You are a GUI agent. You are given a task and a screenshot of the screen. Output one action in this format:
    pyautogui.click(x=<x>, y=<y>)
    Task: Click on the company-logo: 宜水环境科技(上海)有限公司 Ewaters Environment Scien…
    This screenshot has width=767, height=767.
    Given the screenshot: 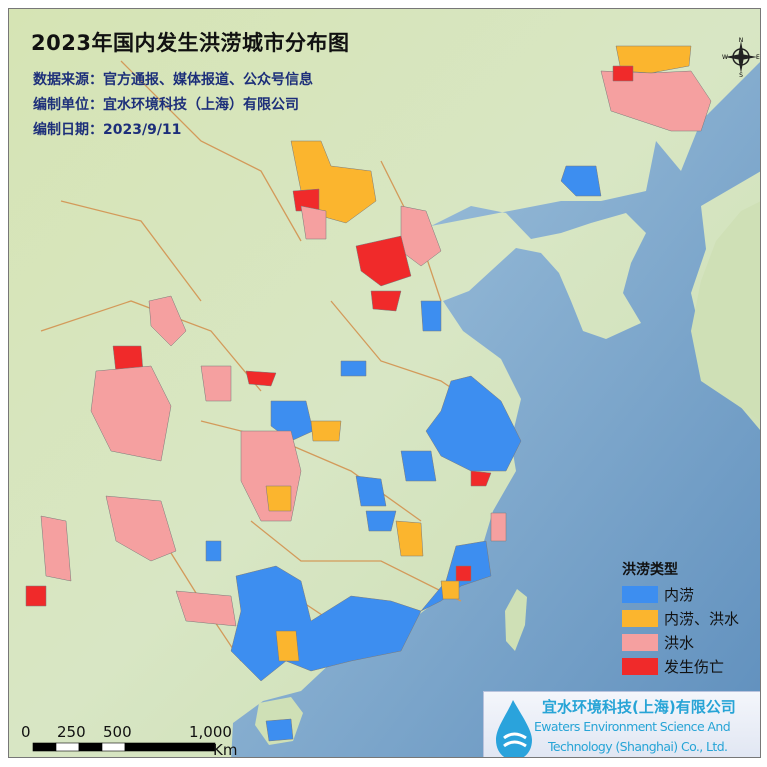 What is the action you would take?
    pyautogui.click(x=621, y=724)
    